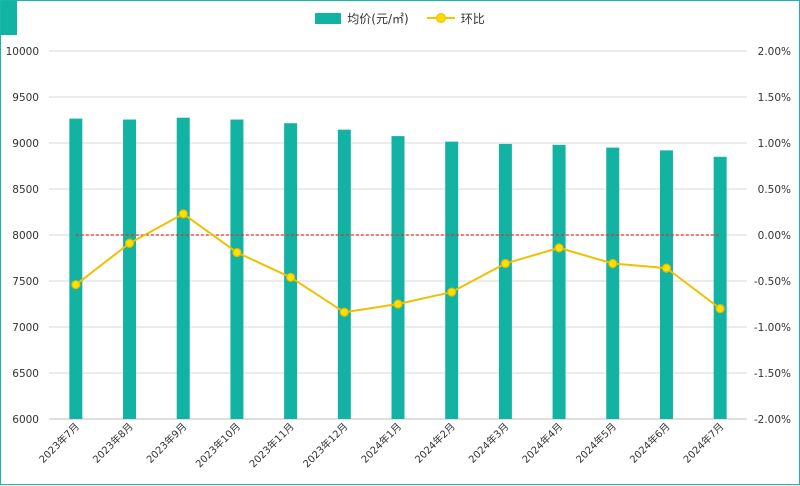  What do you see at coordinates (455, 18) in the screenshot?
I see `legend-item-mom: 环比` at bounding box center [455, 18].